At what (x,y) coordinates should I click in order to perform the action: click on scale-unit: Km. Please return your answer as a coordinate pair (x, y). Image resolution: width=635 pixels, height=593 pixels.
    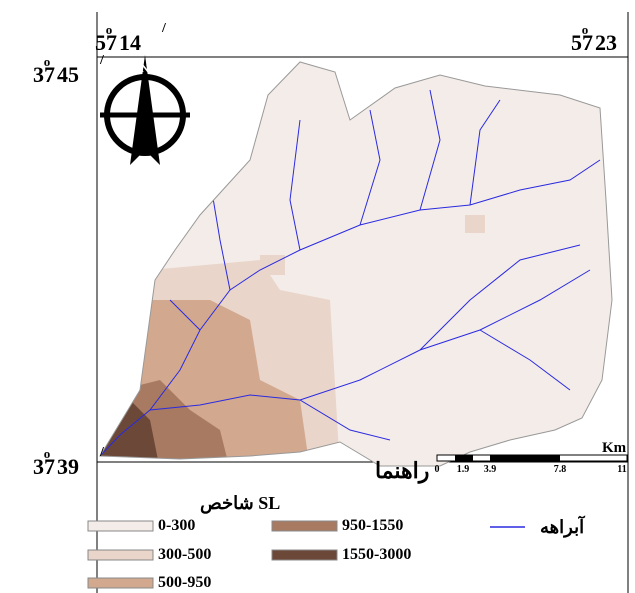
    Looking at the image, I should click on (614, 448).